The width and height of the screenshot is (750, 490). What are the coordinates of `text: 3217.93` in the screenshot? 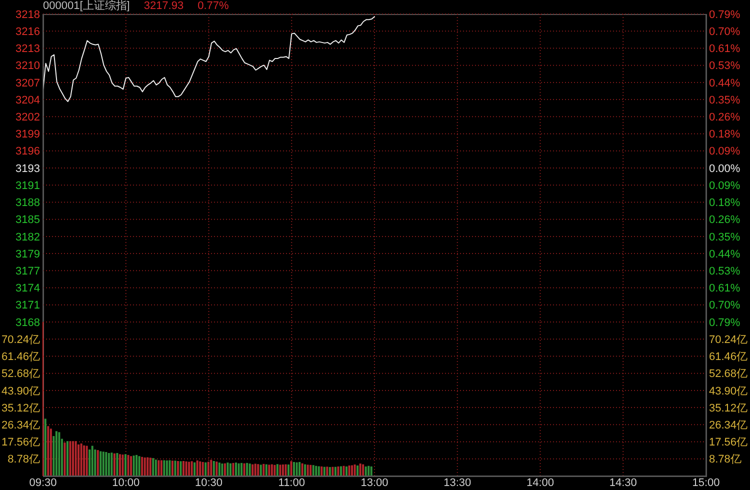 It's located at (164, 6).